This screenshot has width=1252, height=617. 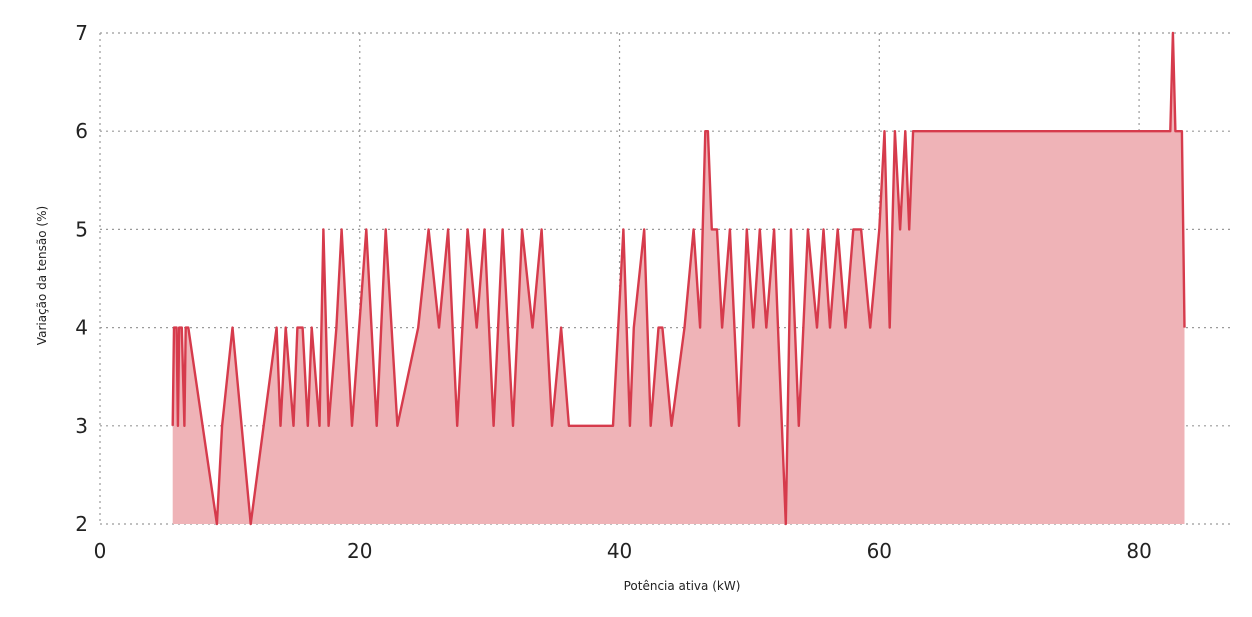 I want to click on y-tick-label: 4, so click(x=81, y=328).